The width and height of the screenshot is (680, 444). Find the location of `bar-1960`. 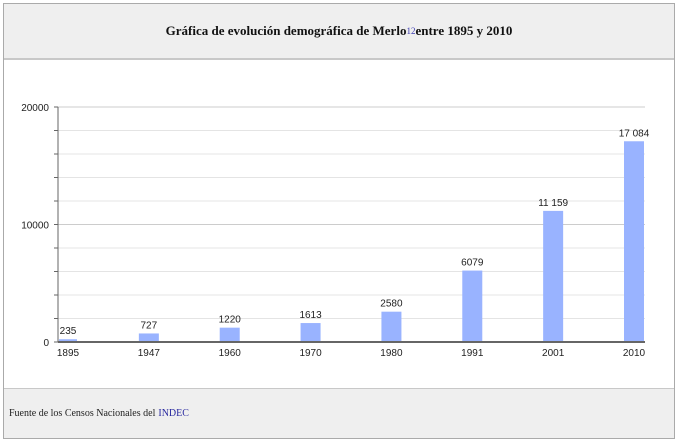

bar-1960 is located at coordinates (229, 334).